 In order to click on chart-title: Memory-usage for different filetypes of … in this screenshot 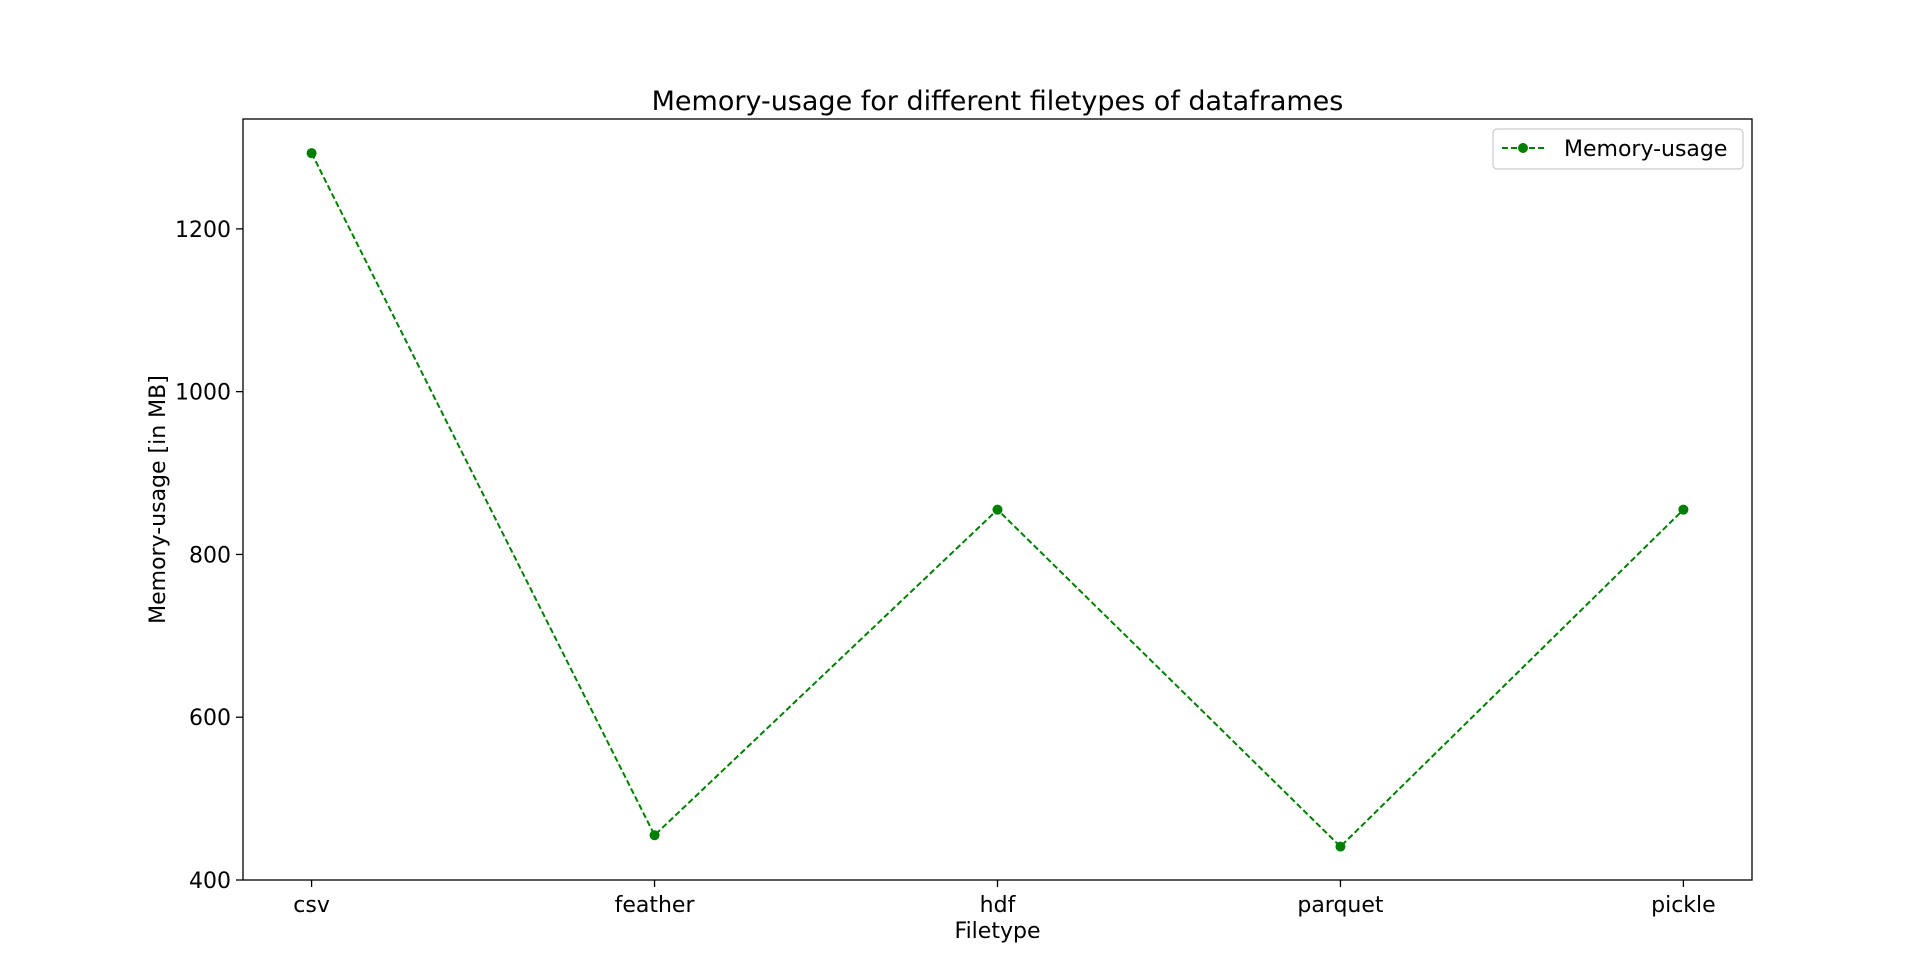, I will do `click(998, 101)`.